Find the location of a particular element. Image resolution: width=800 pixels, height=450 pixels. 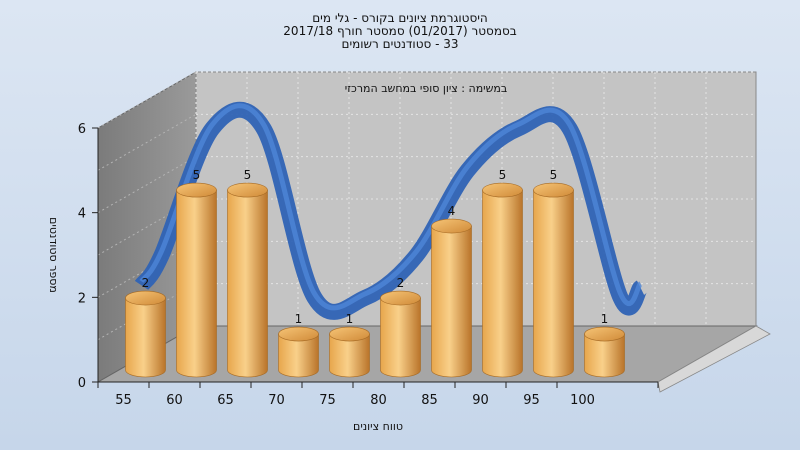

x-tick-label: 85 is located at coordinates (429, 400).